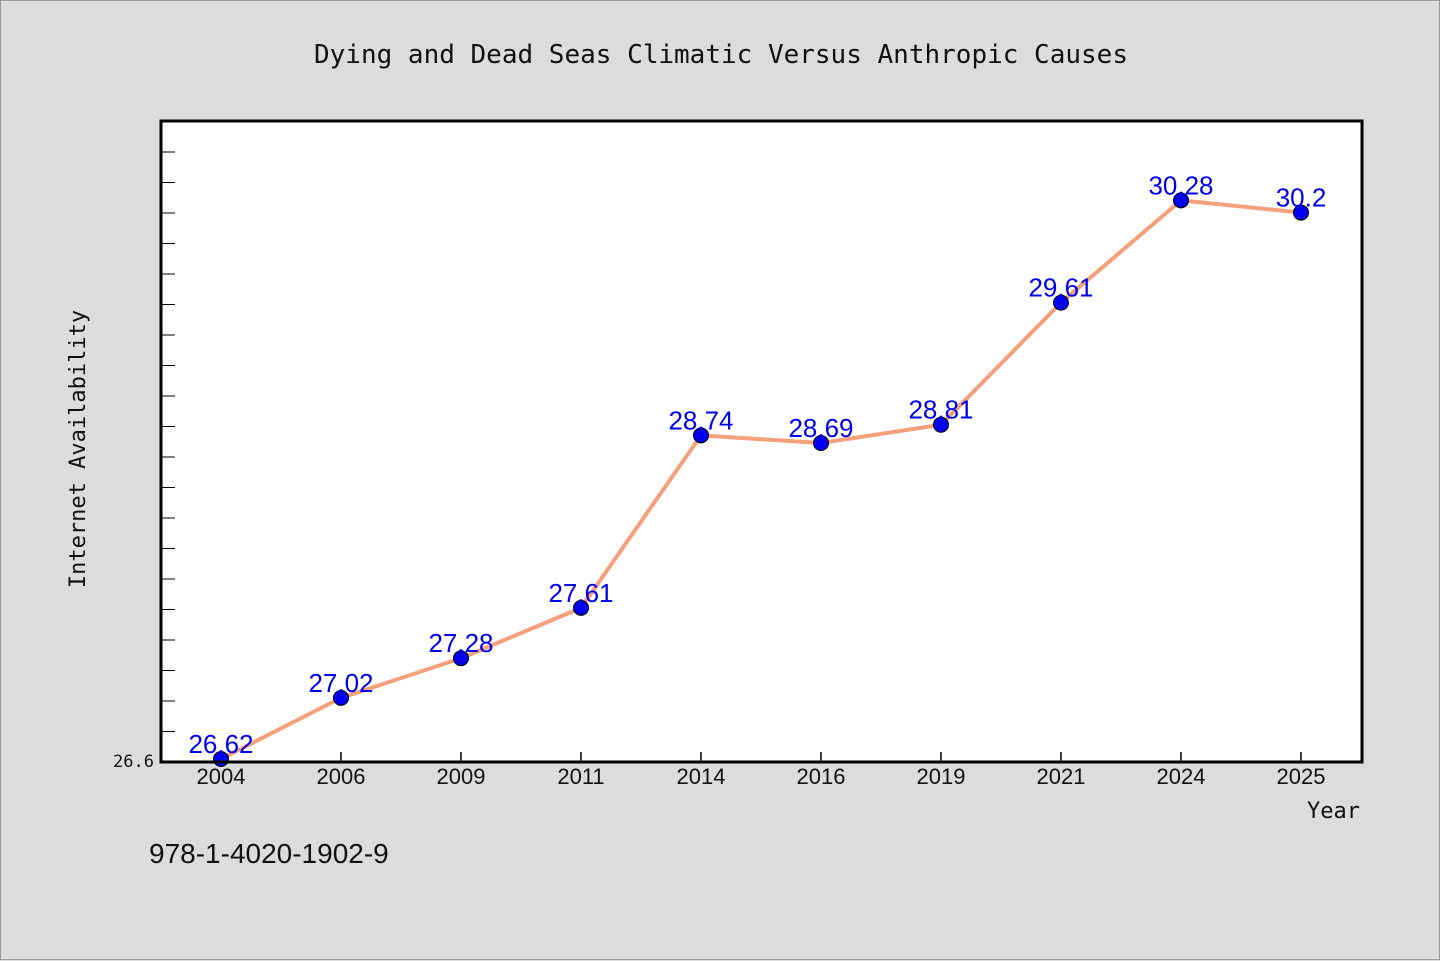 The height and width of the screenshot is (961, 1440). I want to click on y-axis-ticks, so click(168, 426).